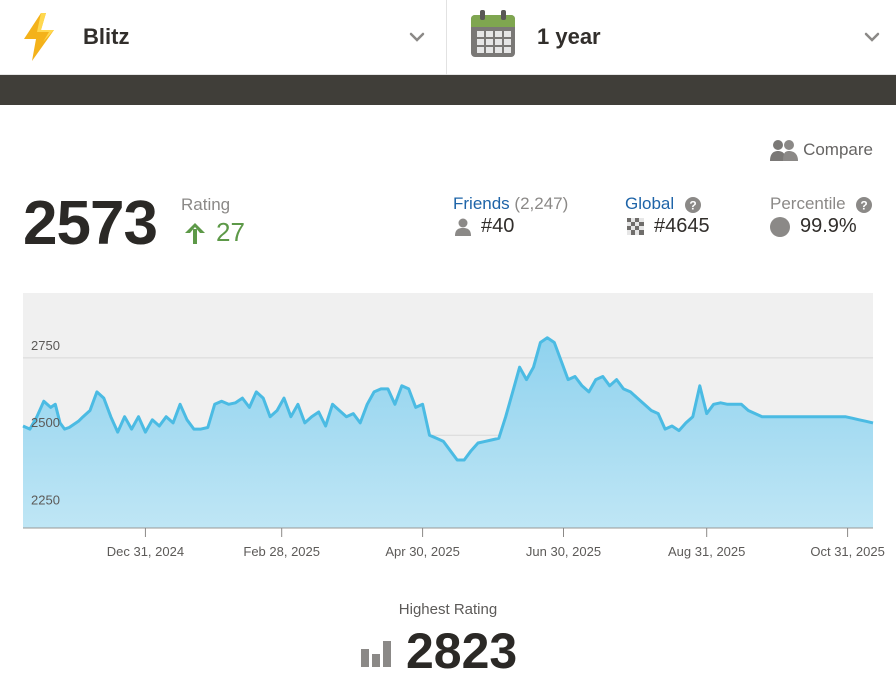 The height and width of the screenshot is (680, 896). What do you see at coordinates (448, 609) in the screenshot?
I see `highest-rating-label: Highest Rating` at bounding box center [448, 609].